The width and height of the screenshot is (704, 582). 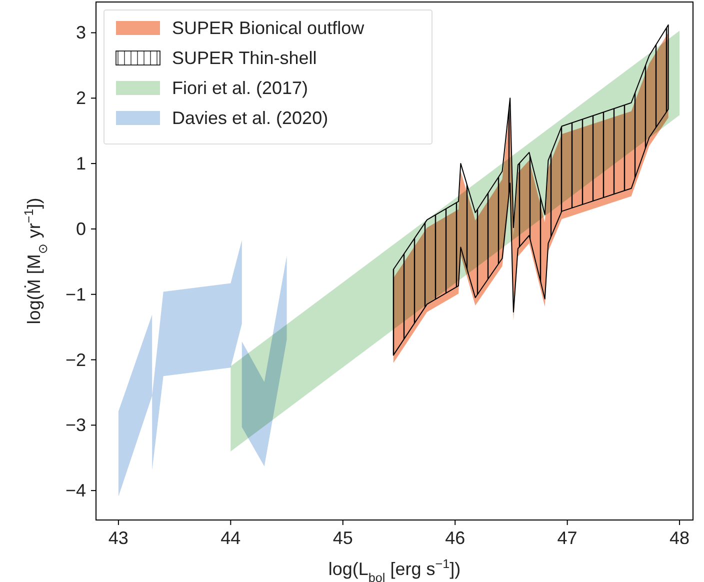 What do you see at coordinates (81, 228) in the screenshot?
I see `y-tick-label: 0` at bounding box center [81, 228].